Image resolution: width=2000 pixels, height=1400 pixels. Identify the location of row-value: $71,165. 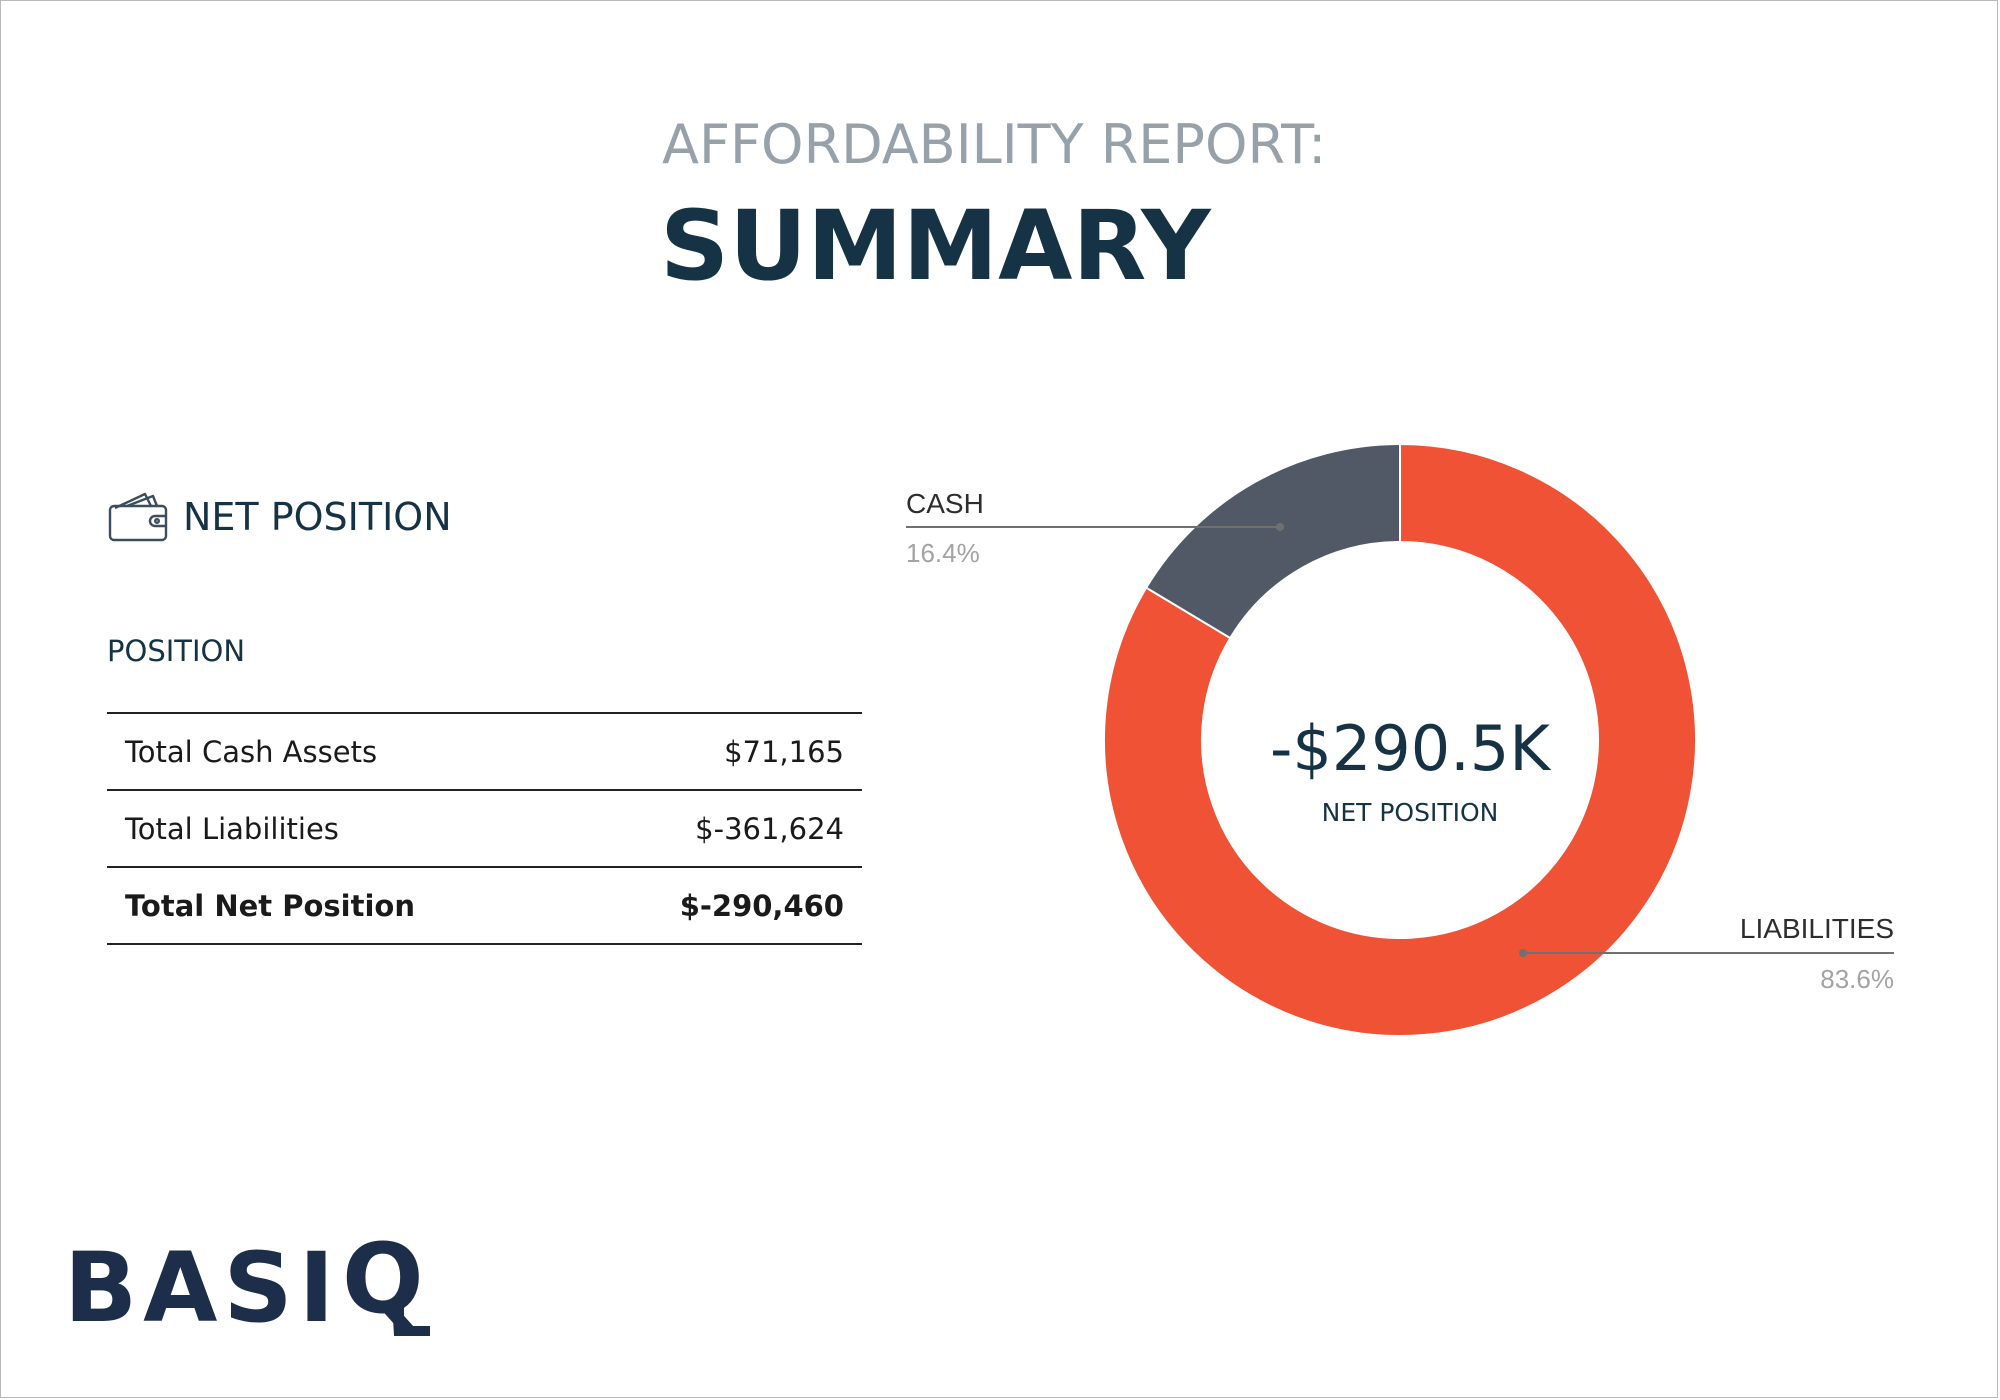
(784, 751).